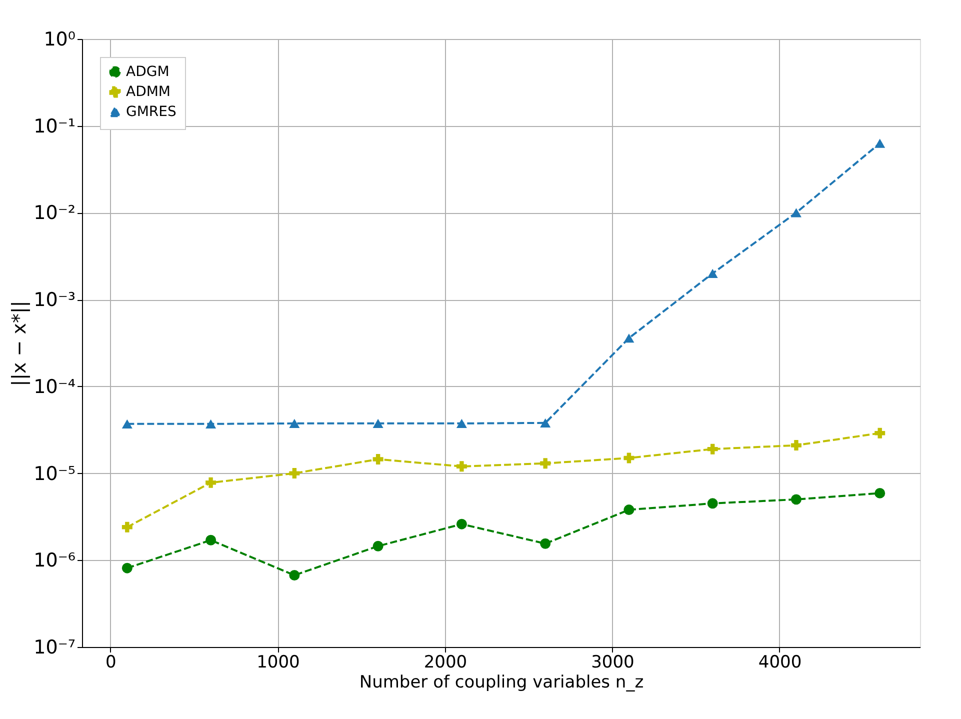 The width and height of the screenshot is (961, 719). I want to click on y-axis-title: ||x − x*||, so click(19, 343).